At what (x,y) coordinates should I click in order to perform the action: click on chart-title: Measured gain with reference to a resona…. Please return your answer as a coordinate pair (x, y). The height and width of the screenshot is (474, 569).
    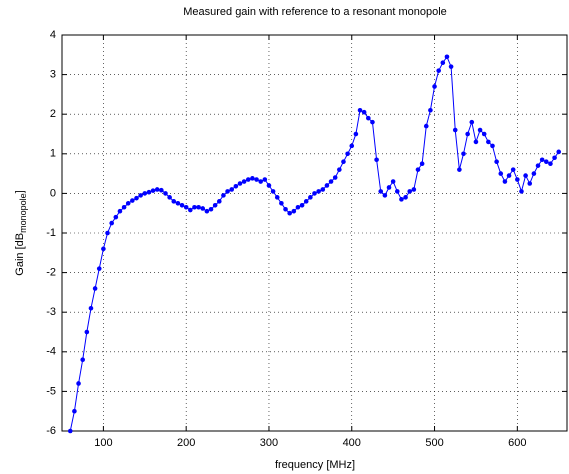
    Looking at the image, I should click on (315, 12).